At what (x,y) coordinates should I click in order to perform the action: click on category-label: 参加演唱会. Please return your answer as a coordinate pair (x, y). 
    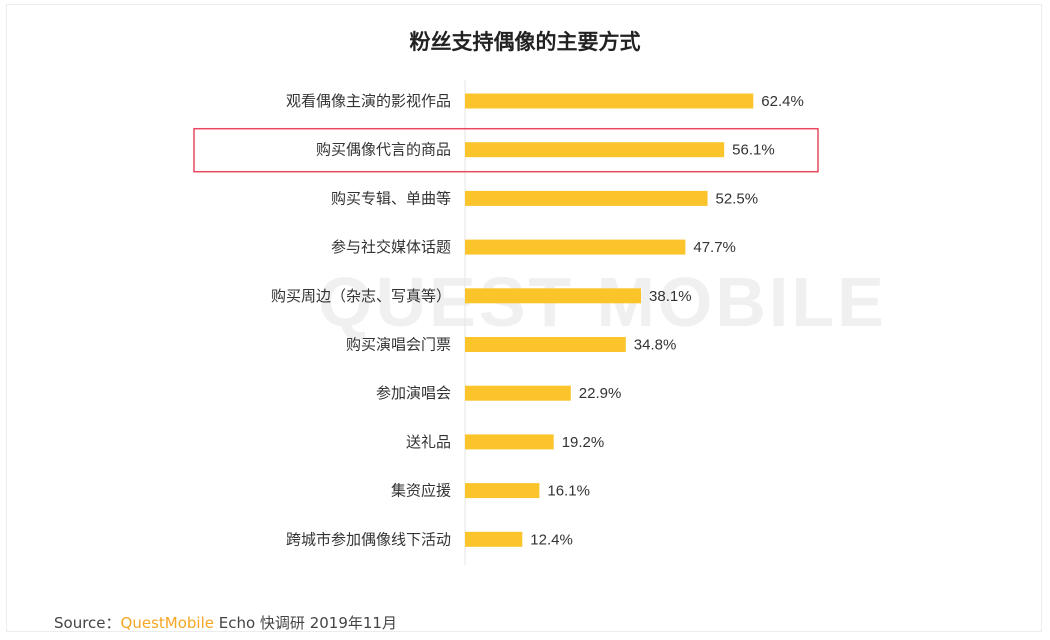
    Looking at the image, I should click on (413, 393).